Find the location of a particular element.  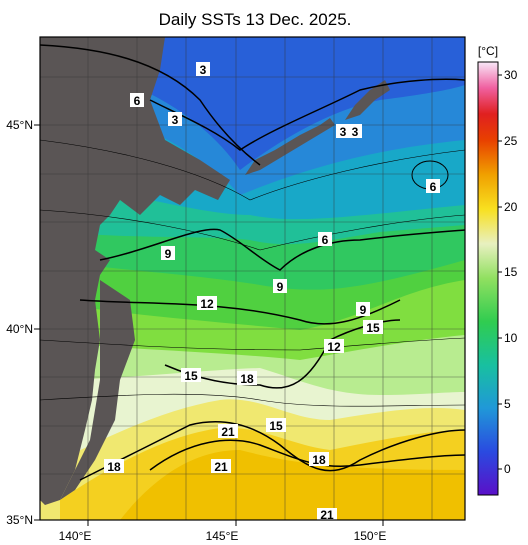

colorbar-tick: 20 is located at coordinates (511, 207).